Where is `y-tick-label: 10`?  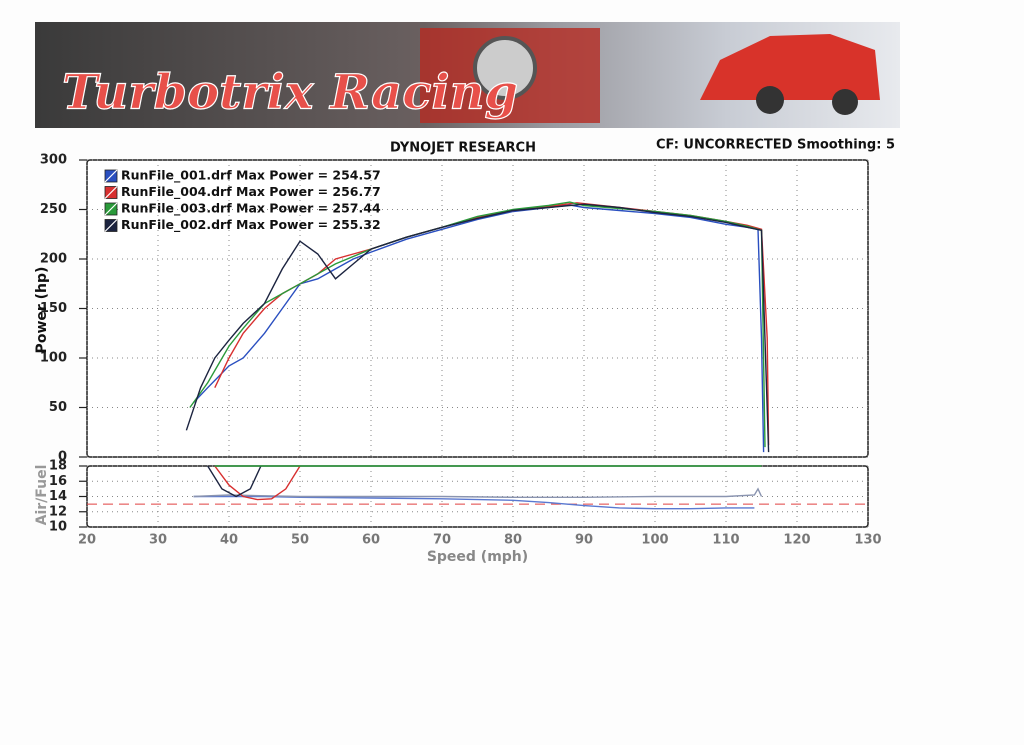 y-tick-label: 10 is located at coordinates (58, 527).